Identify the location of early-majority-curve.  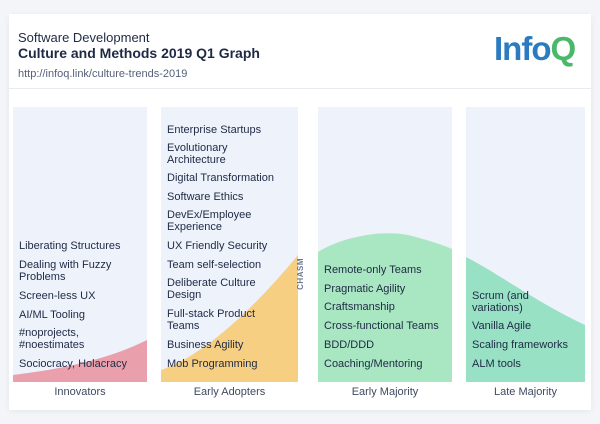
(385, 307).